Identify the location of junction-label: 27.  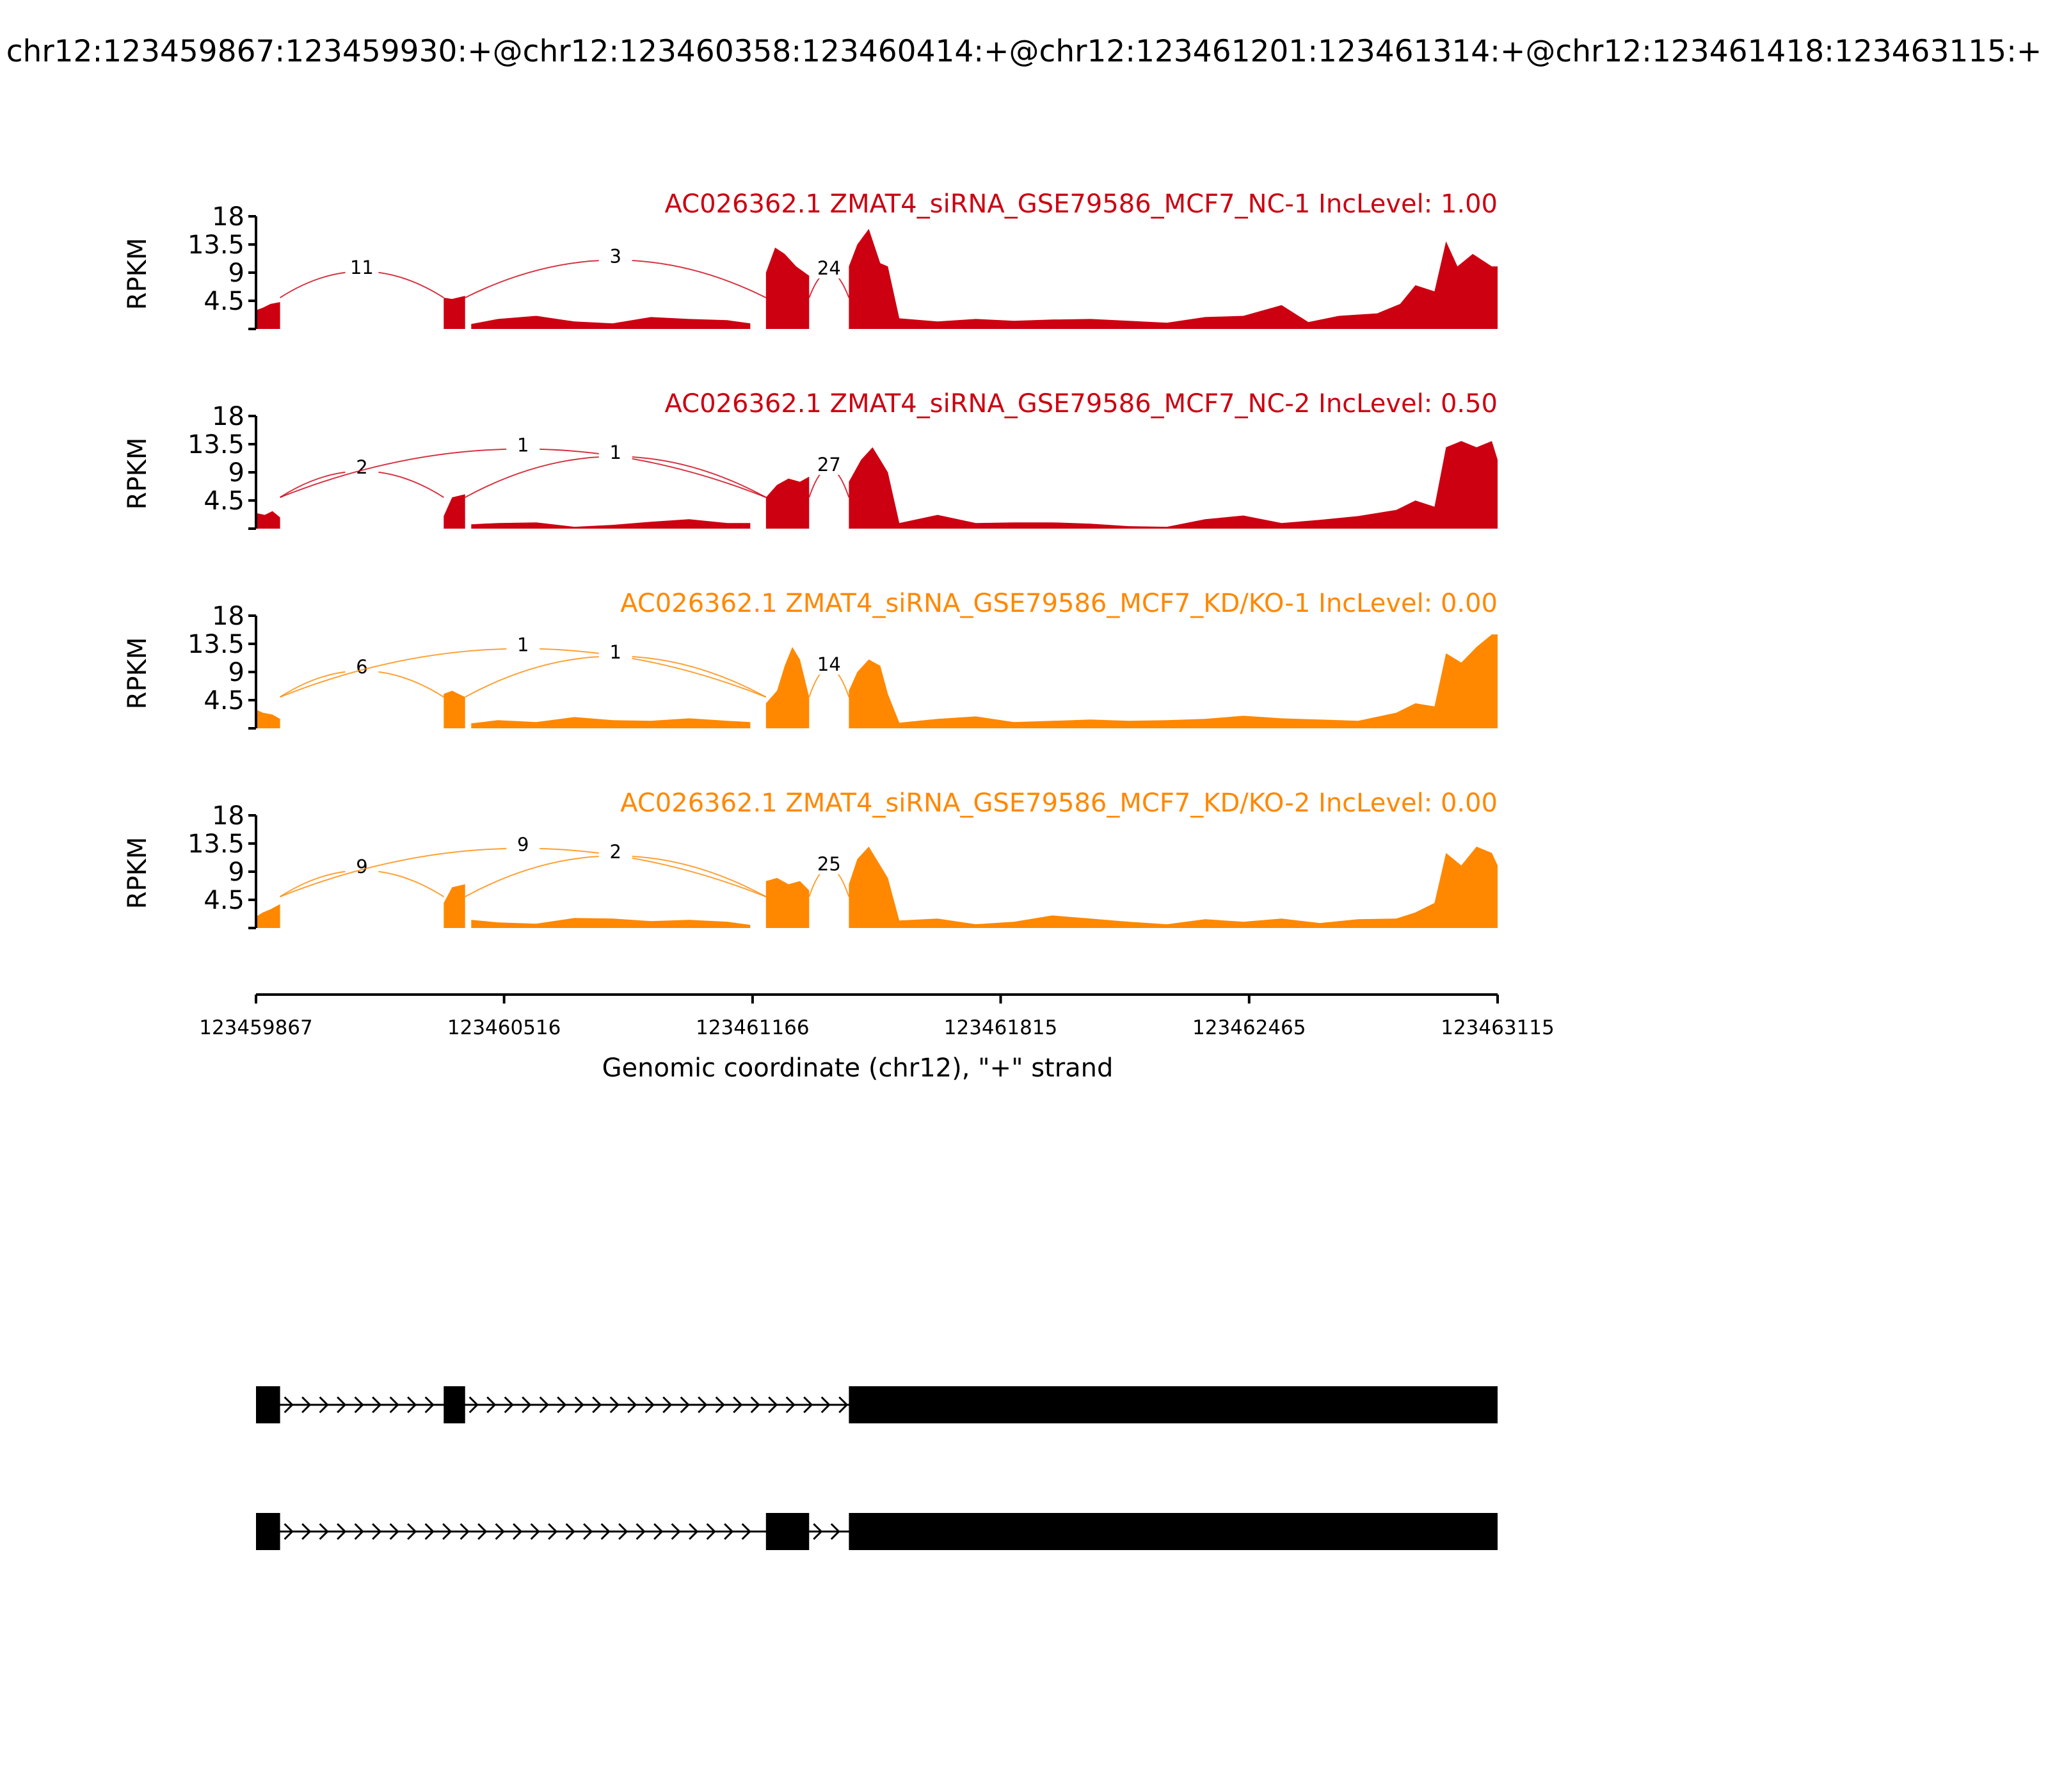
(829, 465).